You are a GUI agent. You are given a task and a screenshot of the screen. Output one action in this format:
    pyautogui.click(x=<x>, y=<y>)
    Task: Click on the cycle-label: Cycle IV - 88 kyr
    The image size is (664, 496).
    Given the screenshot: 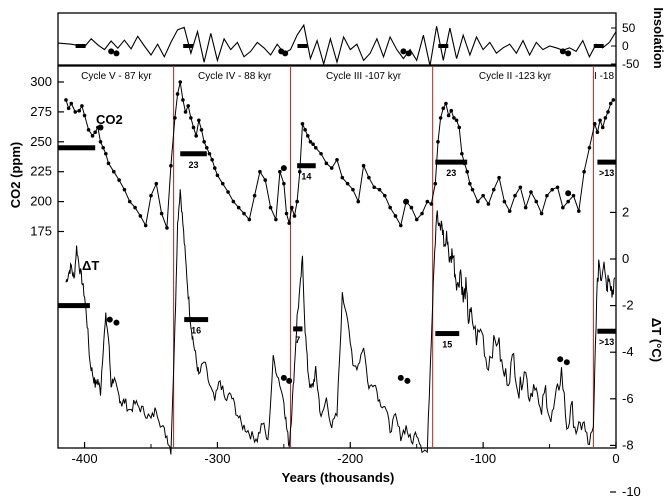 What is the action you would take?
    pyautogui.click(x=235, y=76)
    